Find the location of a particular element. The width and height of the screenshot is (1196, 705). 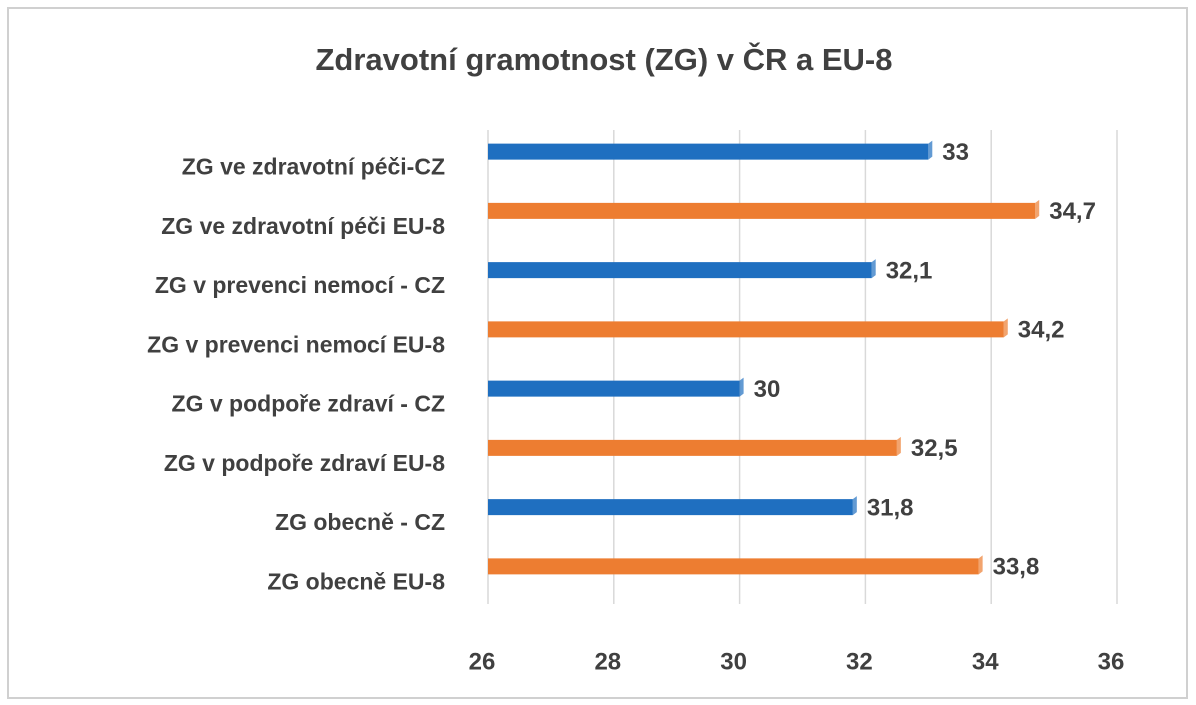

x-tick-label: 26 is located at coordinates (482, 661).